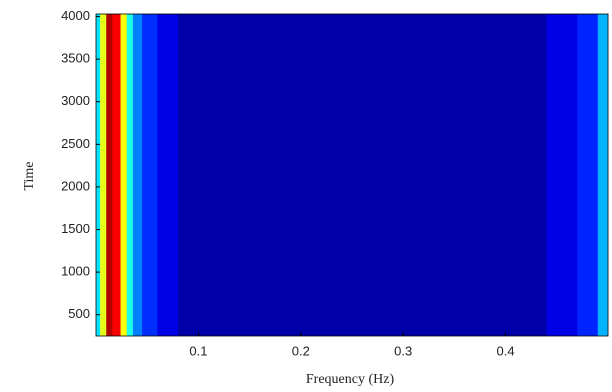  I want to click on x-tick-label: 0.2, so click(301, 350).